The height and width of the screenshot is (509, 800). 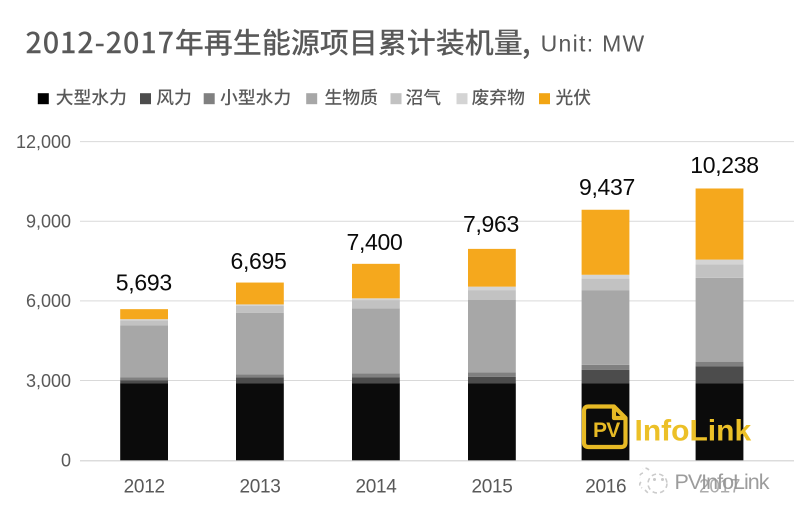 I want to click on svg-text: 12,000, so click(x=43, y=142).